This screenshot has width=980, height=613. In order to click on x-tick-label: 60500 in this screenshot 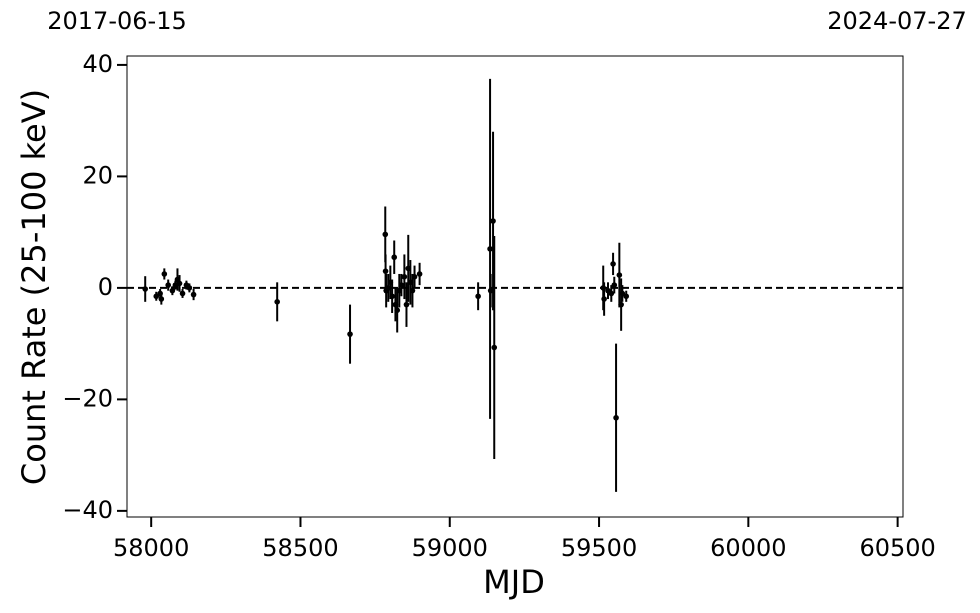, I will do `click(897, 548)`.